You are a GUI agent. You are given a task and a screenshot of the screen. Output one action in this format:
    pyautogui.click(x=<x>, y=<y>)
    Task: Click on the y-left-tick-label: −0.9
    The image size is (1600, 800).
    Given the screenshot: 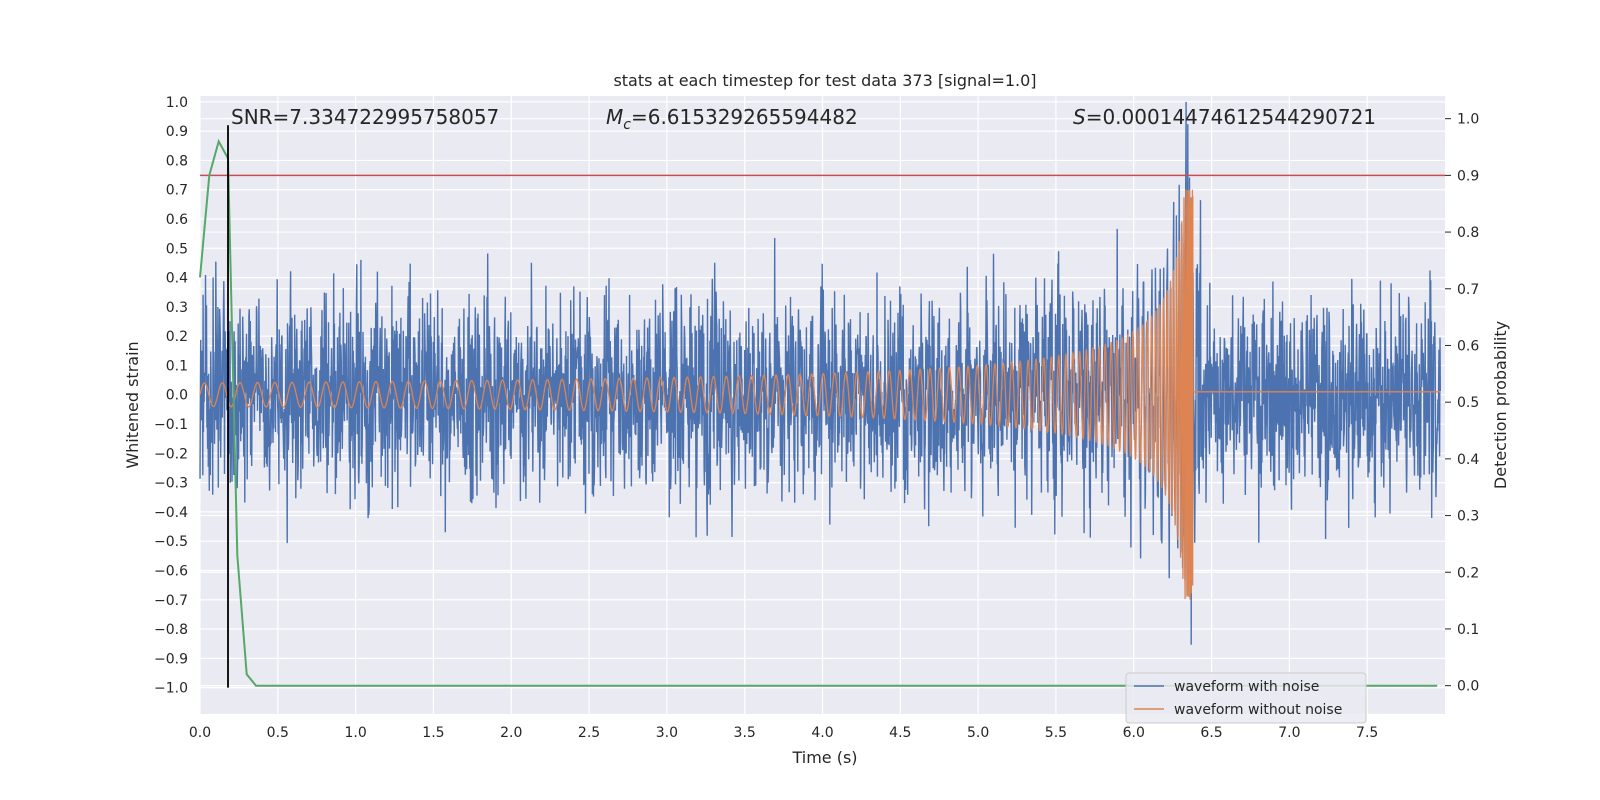 What is the action you would take?
    pyautogui.click(x=171, y=659)
    